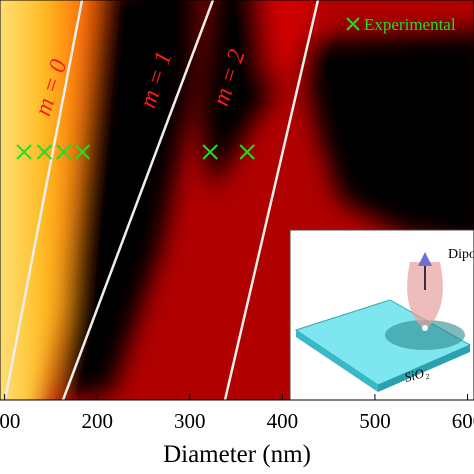 The width and height of the screenshot is (474, 474). I want to click on x-tick-label: 200, so click(97, 421).